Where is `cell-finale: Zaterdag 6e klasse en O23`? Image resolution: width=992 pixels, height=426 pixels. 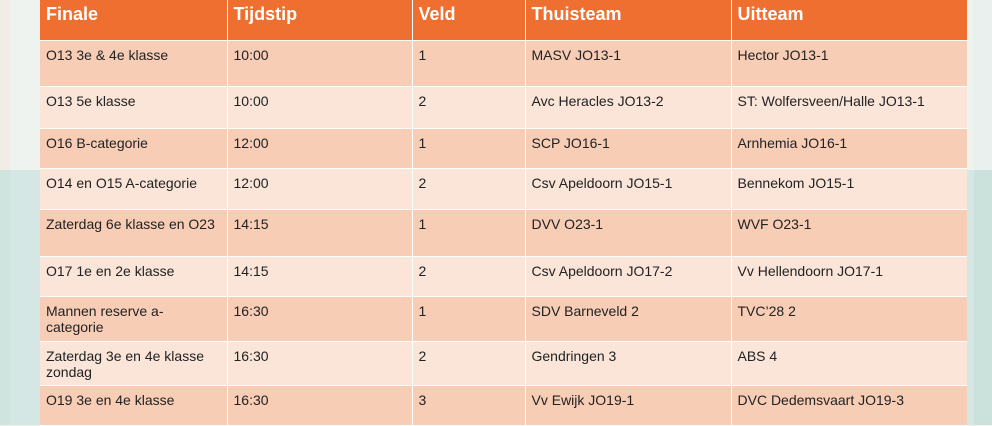
cell-finale: Zaterdag 6e klasse en O23 is located at coordinates (134, 233).